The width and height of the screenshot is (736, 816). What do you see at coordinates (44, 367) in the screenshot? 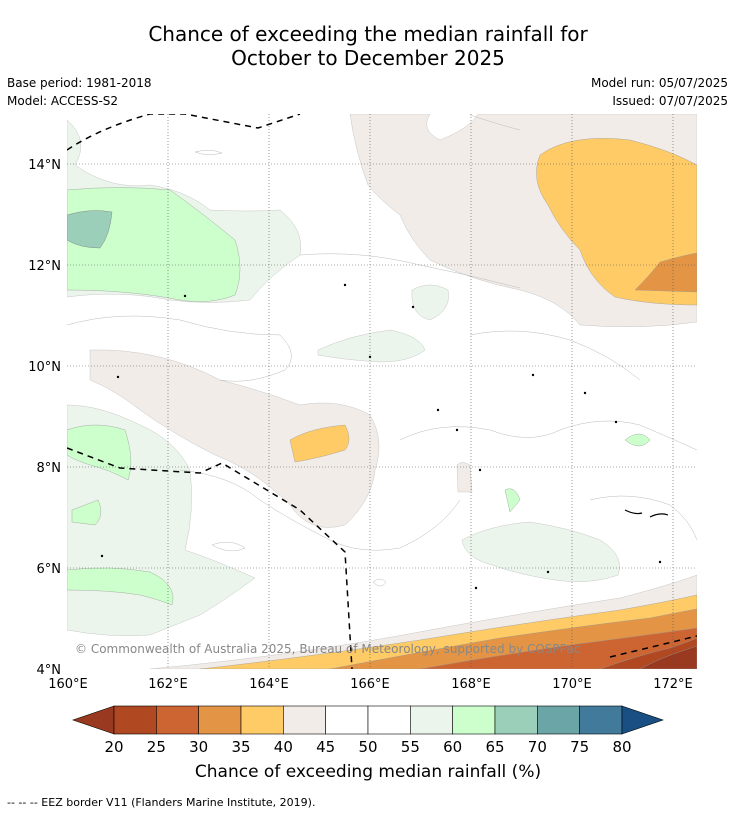
I see `lat-label-10n: 10°N` at bounding box center [44, 367].